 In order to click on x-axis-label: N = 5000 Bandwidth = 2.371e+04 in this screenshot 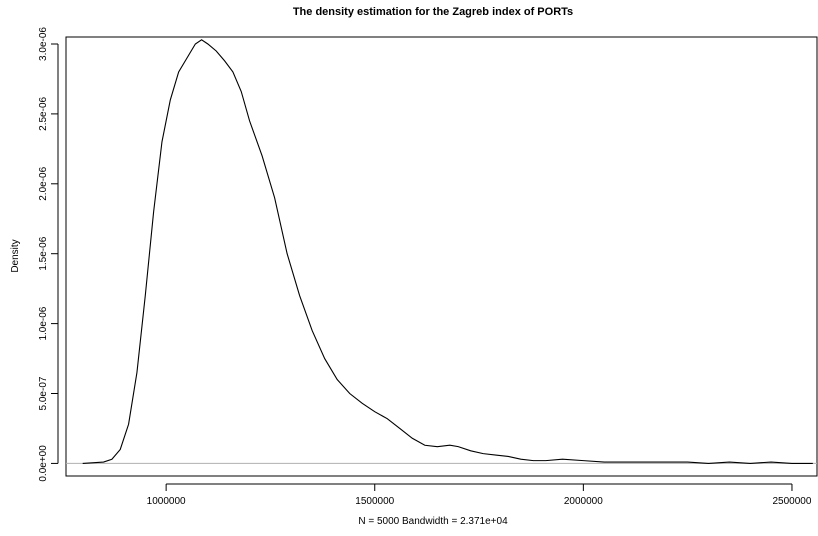, I will do `click(433, 521)`.